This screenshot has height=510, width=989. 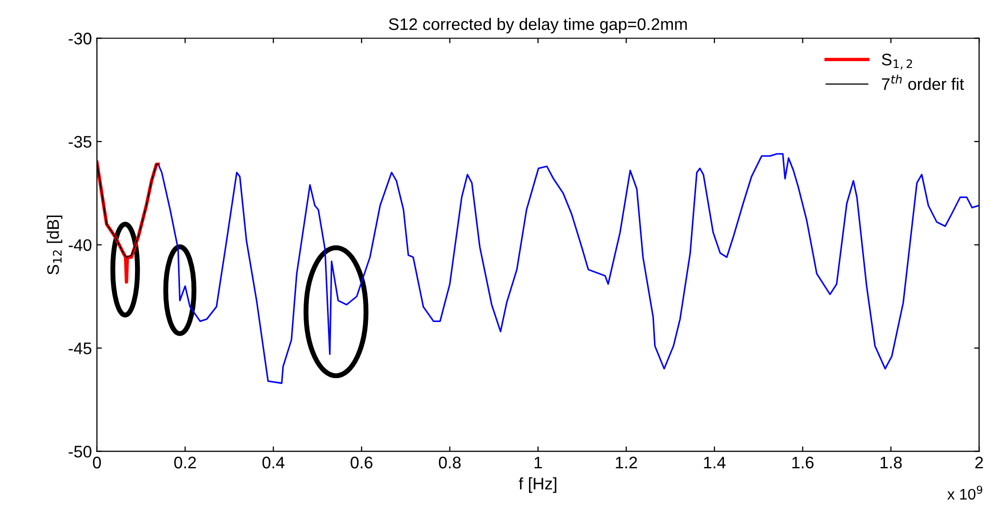 I want to click on x-axis-title: f [Hz], so click(x=537, y=485).